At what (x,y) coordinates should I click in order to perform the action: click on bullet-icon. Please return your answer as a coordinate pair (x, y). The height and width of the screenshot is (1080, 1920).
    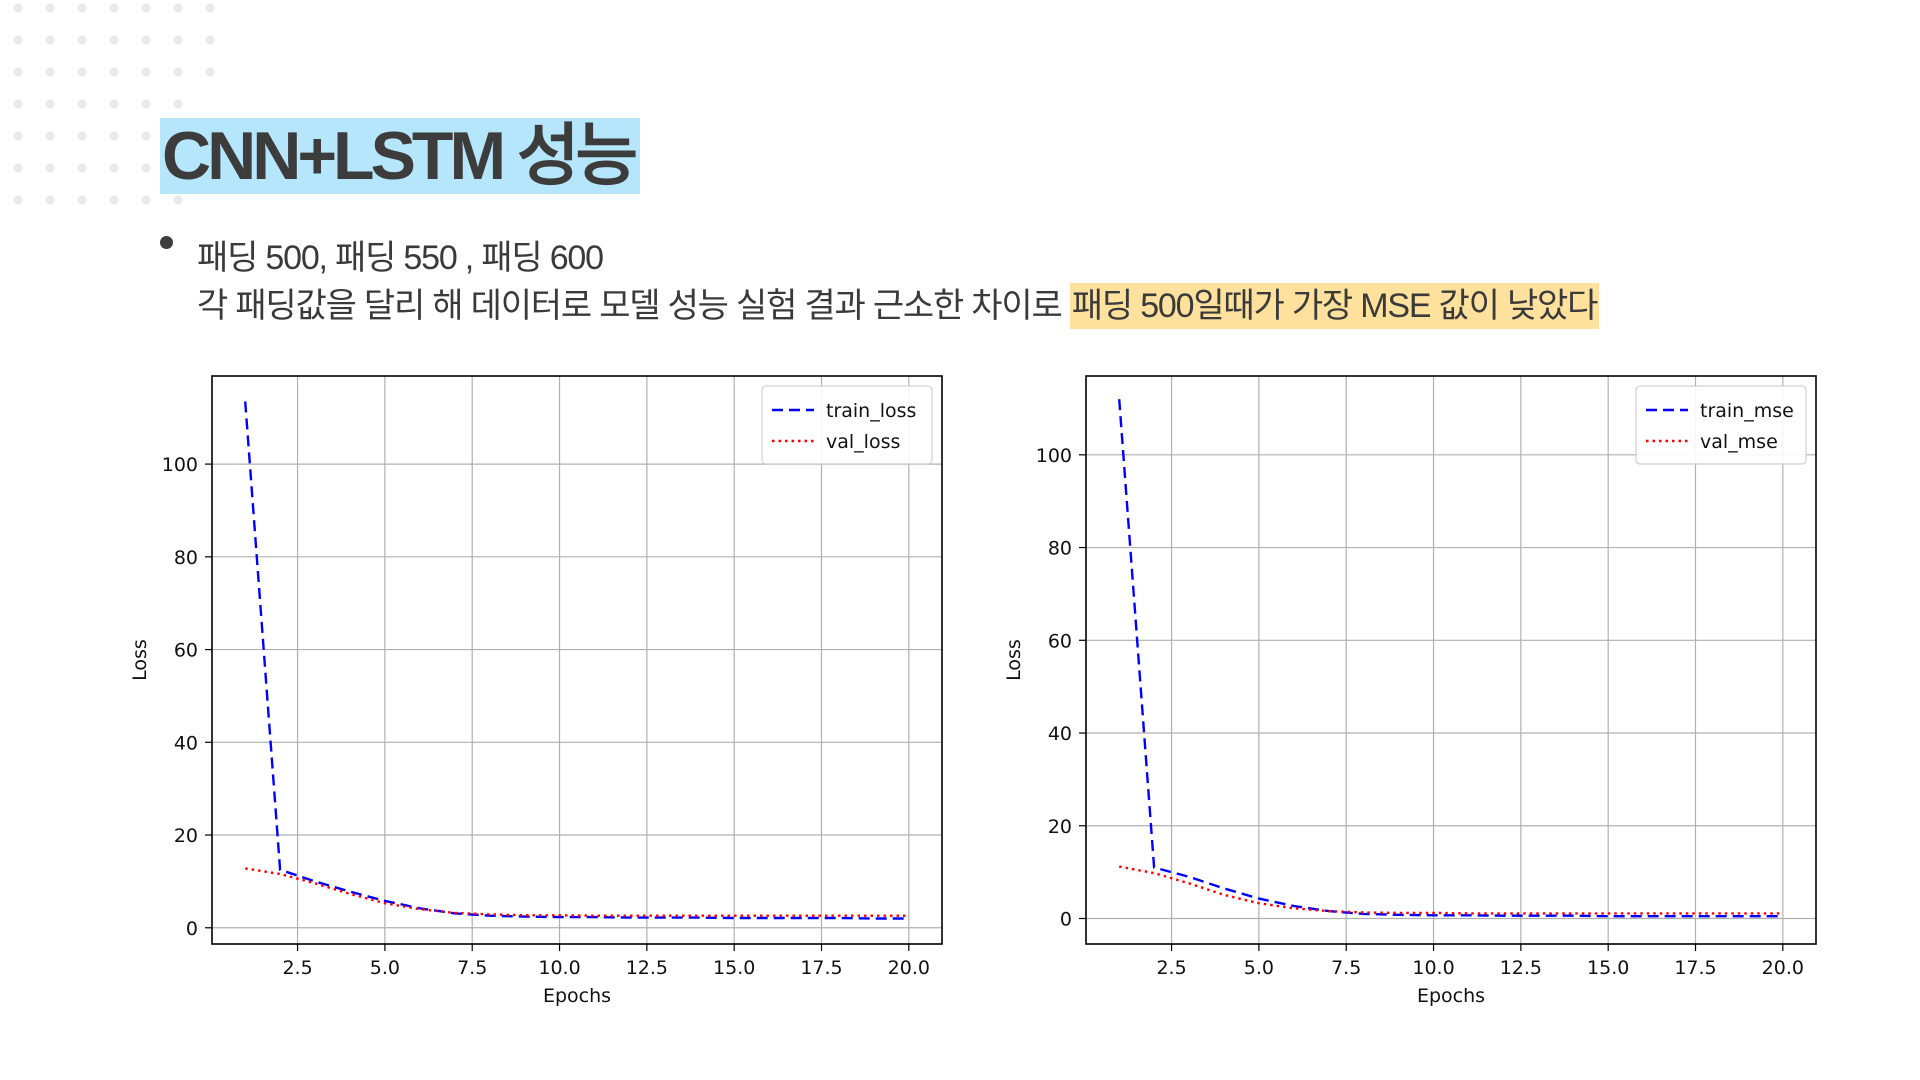
    Looking at the image, I should click on (166, 242).